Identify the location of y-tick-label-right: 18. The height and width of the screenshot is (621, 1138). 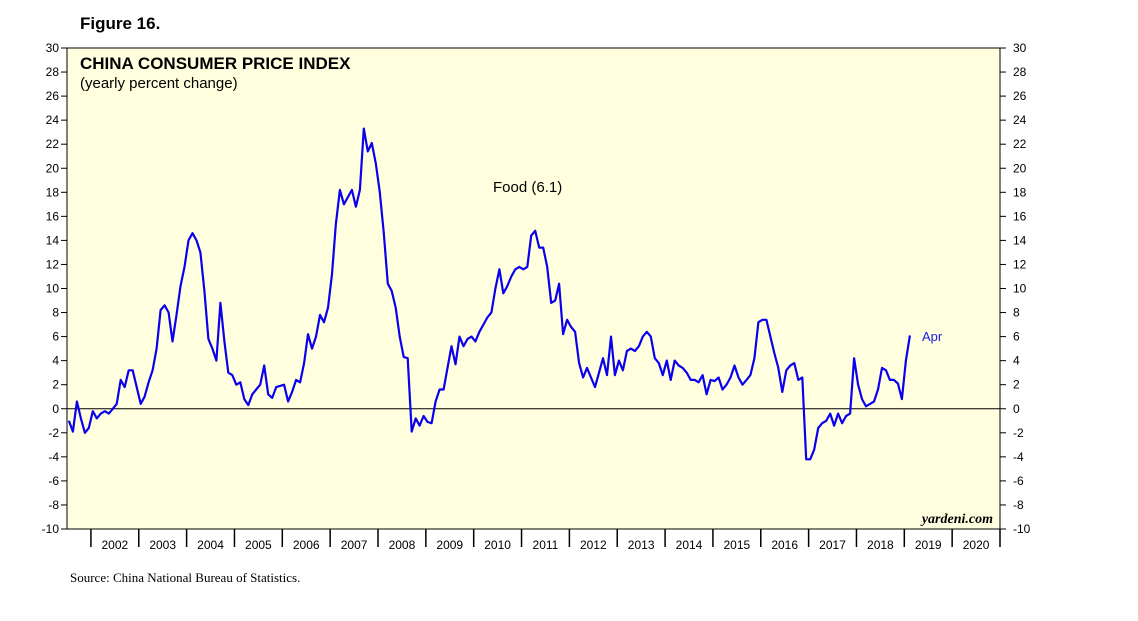
(1020, 192).